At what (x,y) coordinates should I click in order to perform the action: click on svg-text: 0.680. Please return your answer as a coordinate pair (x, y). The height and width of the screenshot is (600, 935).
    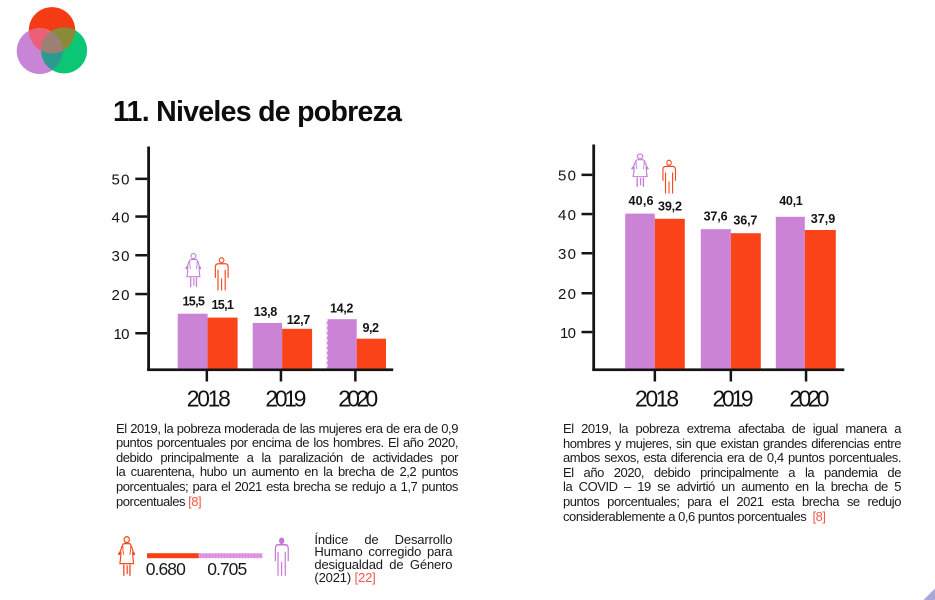
    Looking at the image, I should click on (166, 569).